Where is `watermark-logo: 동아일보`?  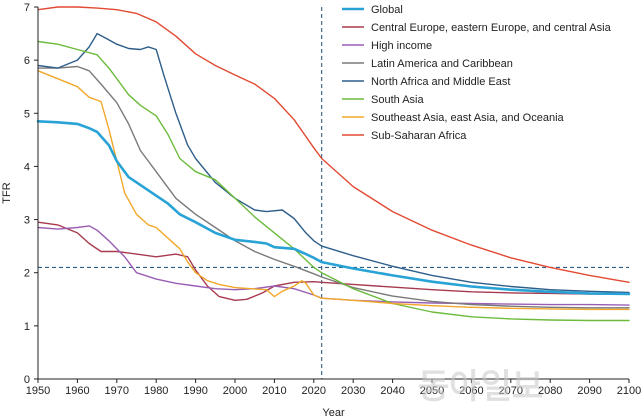
watermark-logo: 동아일보 is located at coordinates (480, 387).